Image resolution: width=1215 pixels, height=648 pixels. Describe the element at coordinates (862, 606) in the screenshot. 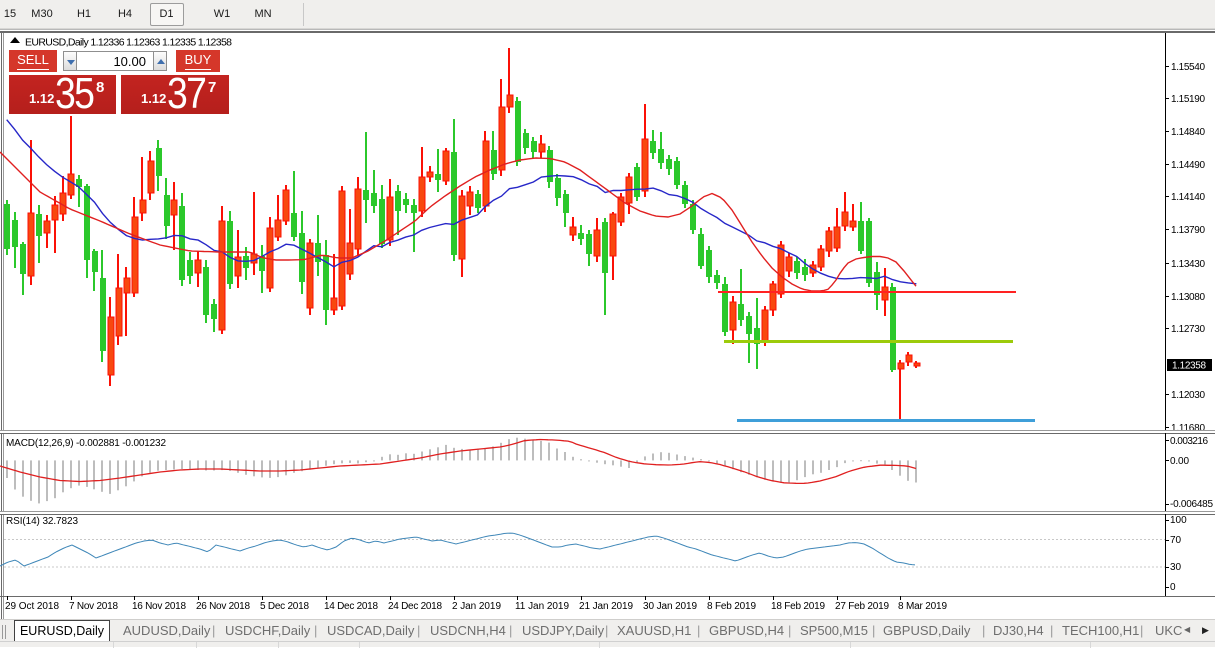

I see `svg-text: 27 Feb 2019` at that location.